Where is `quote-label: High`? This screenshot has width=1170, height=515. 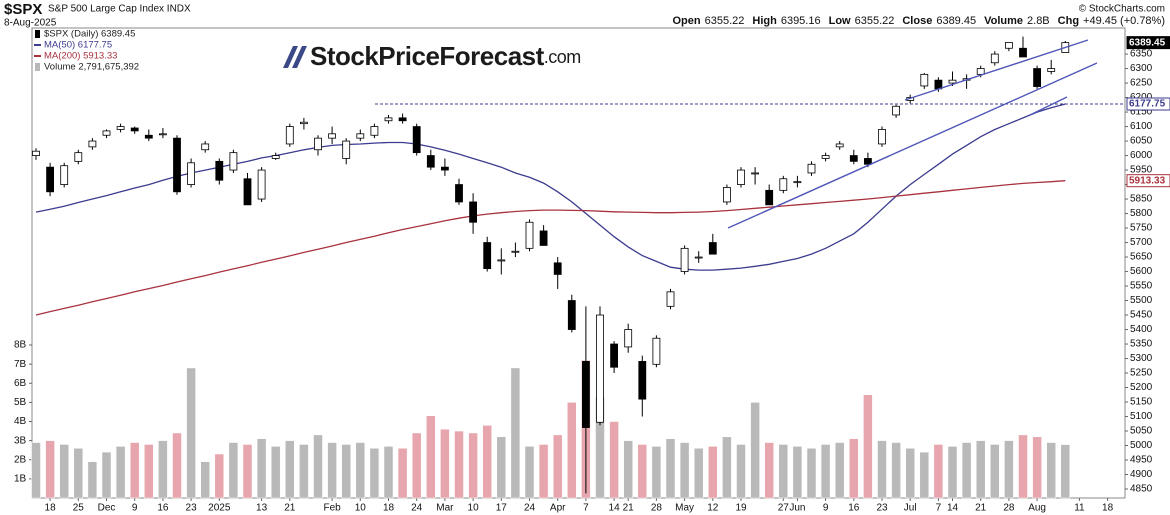
quote-label: High is located at coordinates (764, 21).